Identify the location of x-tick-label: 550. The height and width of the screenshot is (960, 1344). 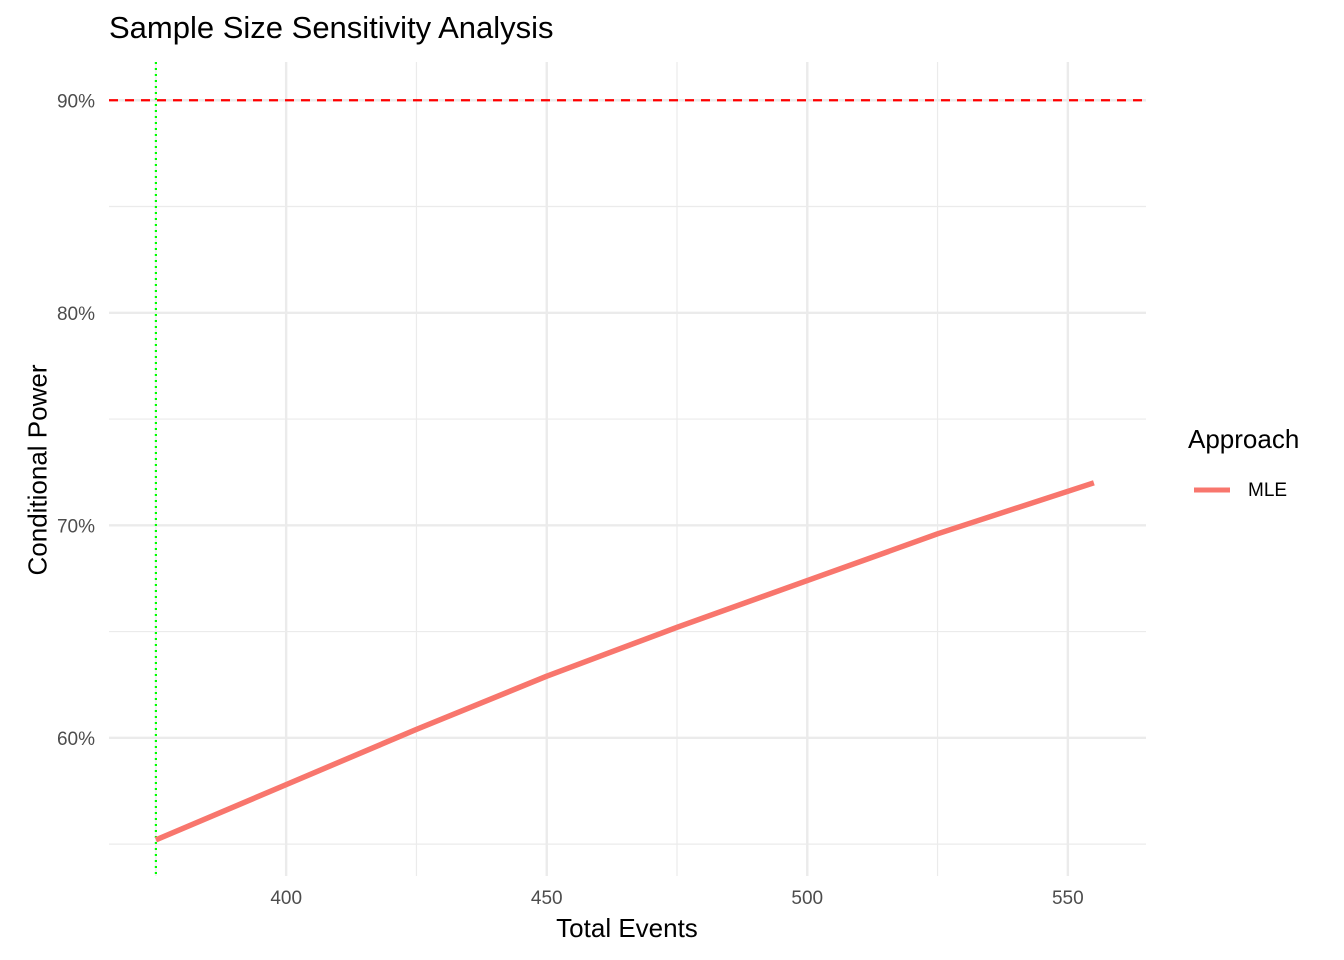
(1068, 898).